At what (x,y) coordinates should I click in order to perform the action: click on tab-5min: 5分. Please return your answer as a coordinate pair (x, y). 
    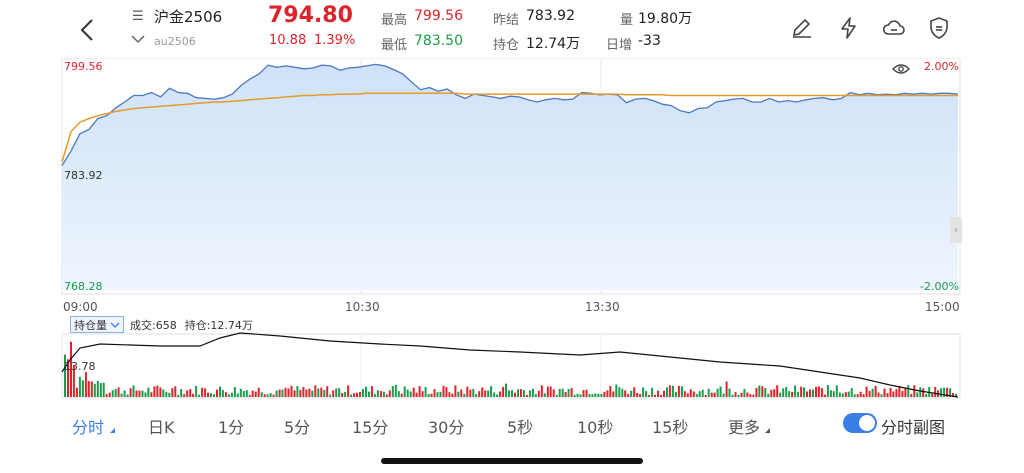
    Looking at the image, I should click on (297, 427).